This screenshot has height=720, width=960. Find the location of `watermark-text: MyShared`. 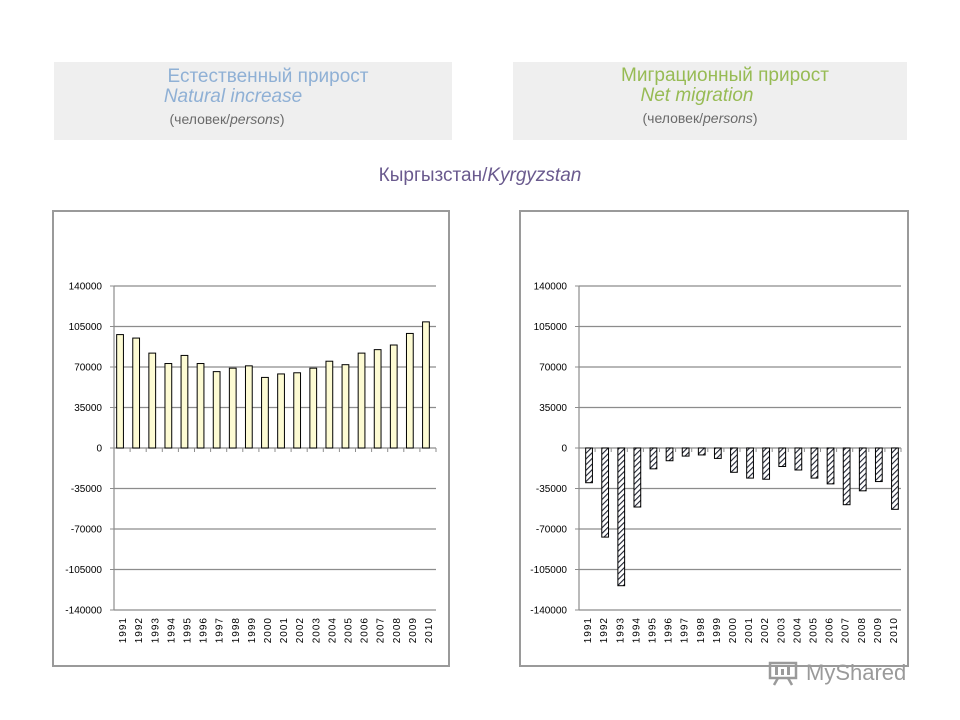

watermark-text: MyShared is located at coordinates (856, 672).